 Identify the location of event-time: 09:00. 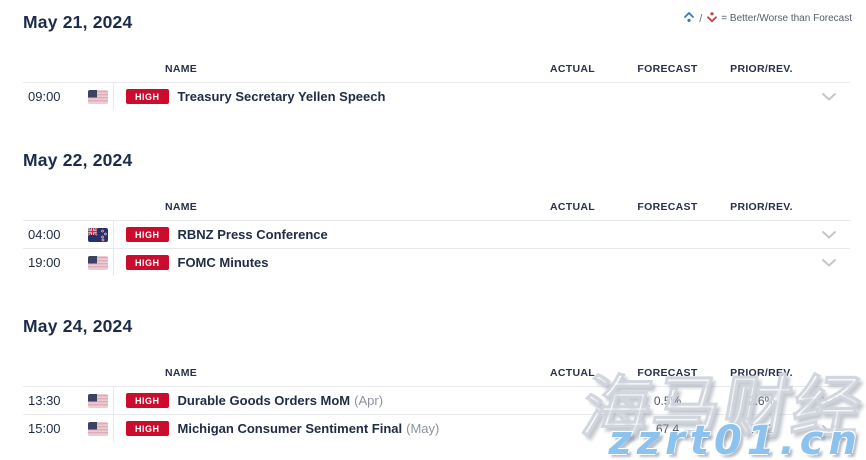
(44, 96).